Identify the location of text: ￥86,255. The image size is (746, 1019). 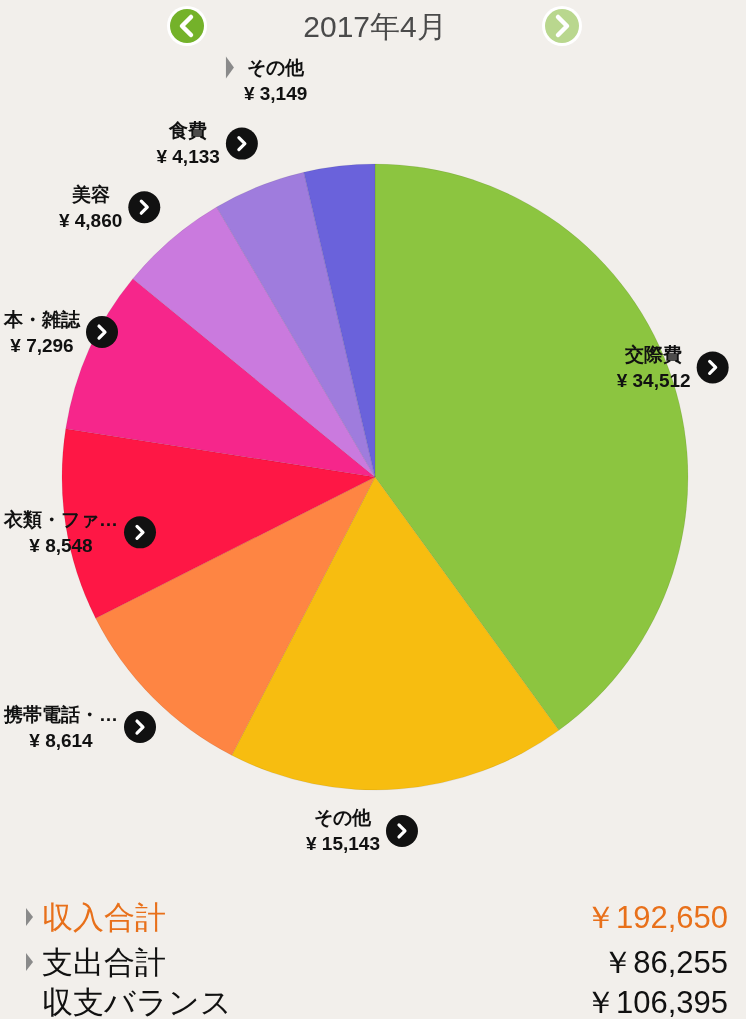
(665, 962).